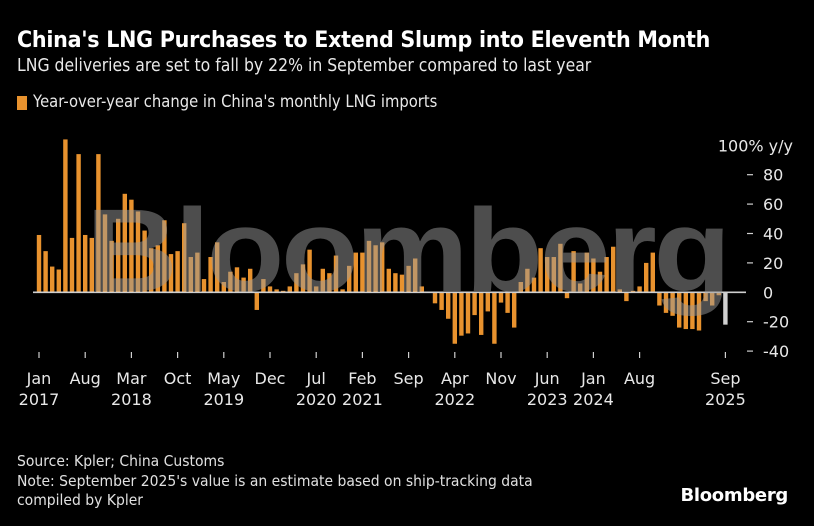 This screenshot has width=814, height=526. What do you see at coordinates (755, 248) in the screenshot?
I see `y-axis: 100% y/y 80 60 40 20 0 -20 -40` at bounding box center [755, 248].